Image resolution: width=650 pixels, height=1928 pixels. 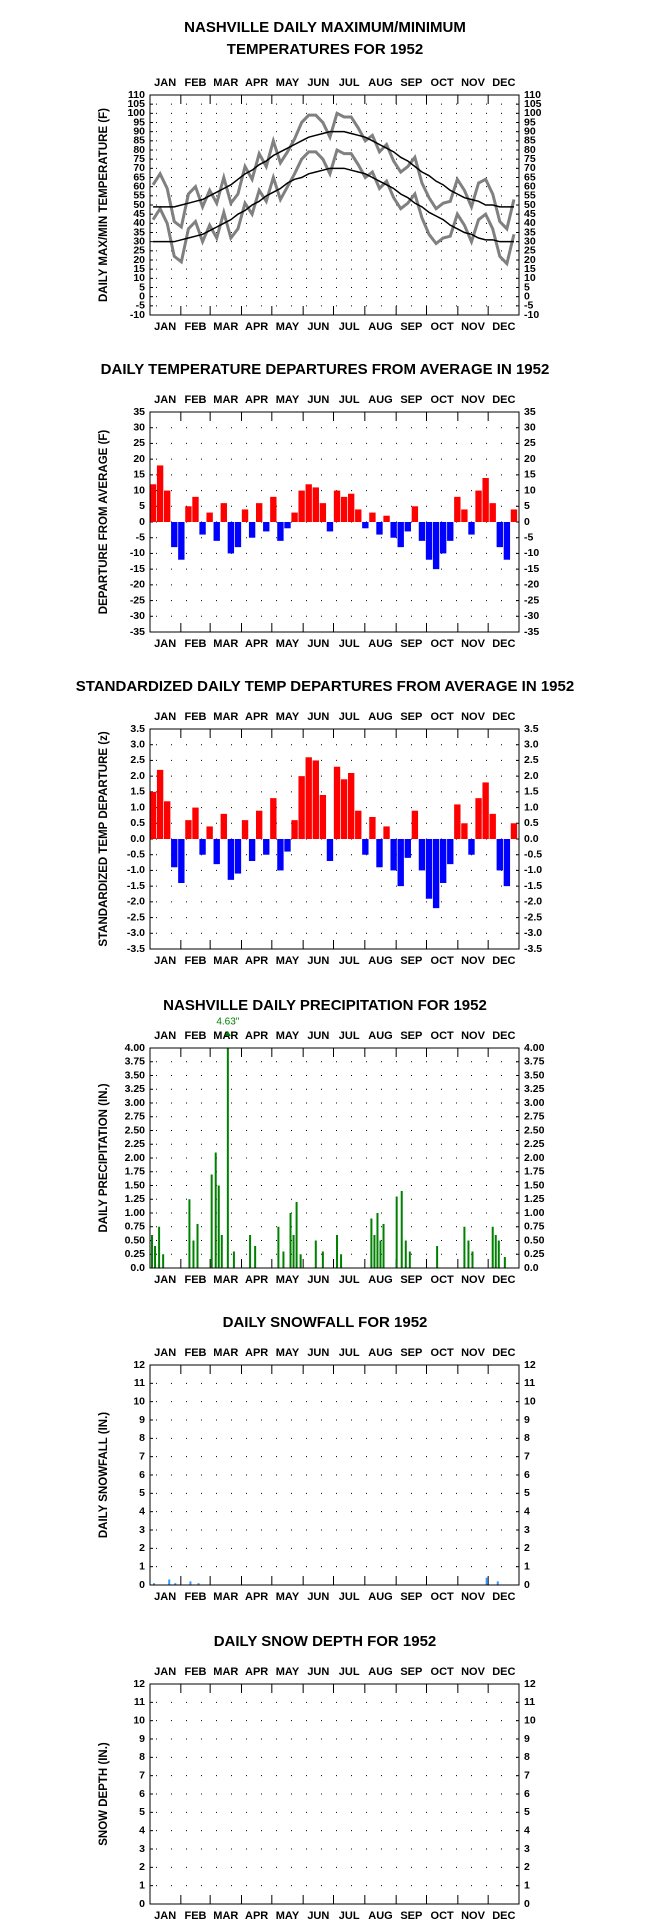 What do you see at coordinates (326, 1581) in the screenshot?
I see `plot-area` at bounding box center [326, 1581].